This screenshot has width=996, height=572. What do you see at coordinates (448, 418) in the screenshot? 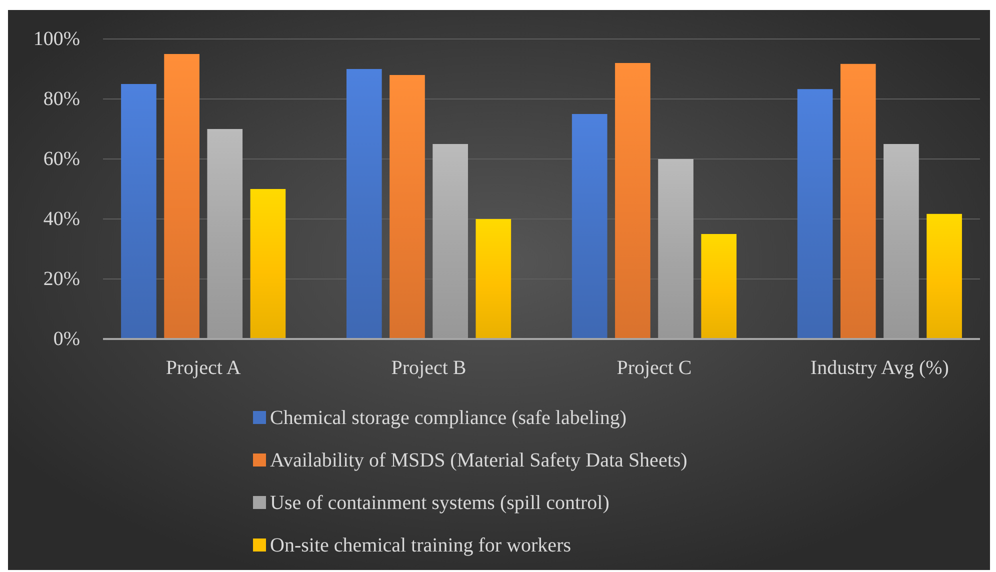
I see `legend-label: Chemical storage compliance (safe labeling)` at bounding box center [448, 418].